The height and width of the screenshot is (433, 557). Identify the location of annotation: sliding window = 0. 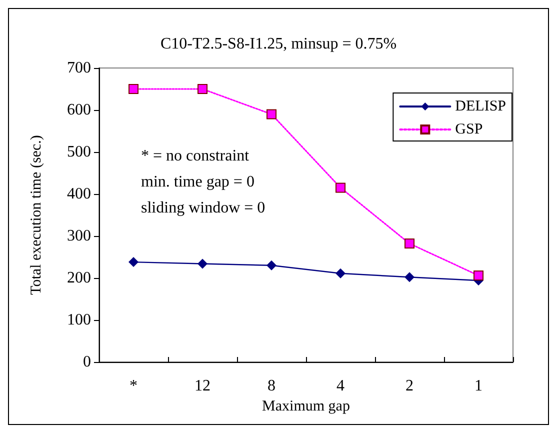
(203, 208).